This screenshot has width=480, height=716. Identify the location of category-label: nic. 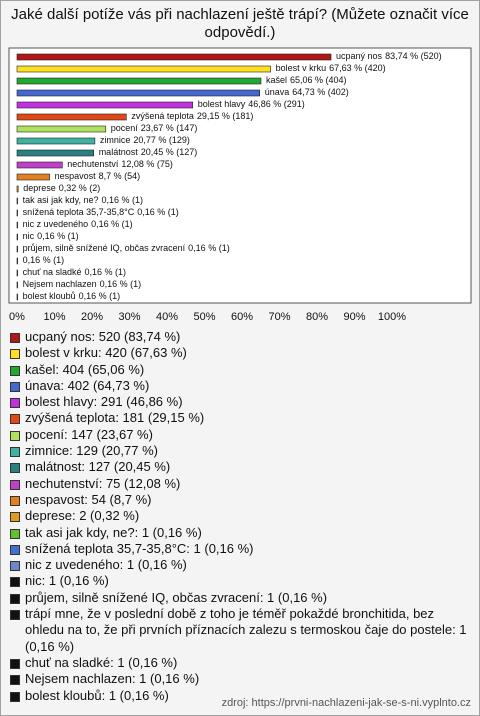
(29, 236).